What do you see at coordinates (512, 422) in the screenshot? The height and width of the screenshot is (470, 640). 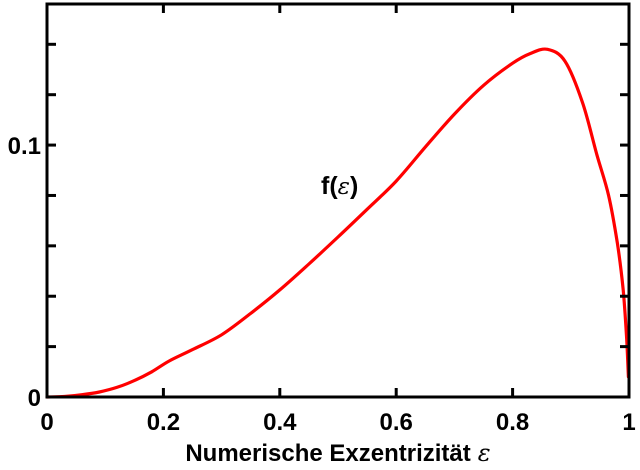 I see `x-tick-label: 0.8` at bounding box center [512, 422].